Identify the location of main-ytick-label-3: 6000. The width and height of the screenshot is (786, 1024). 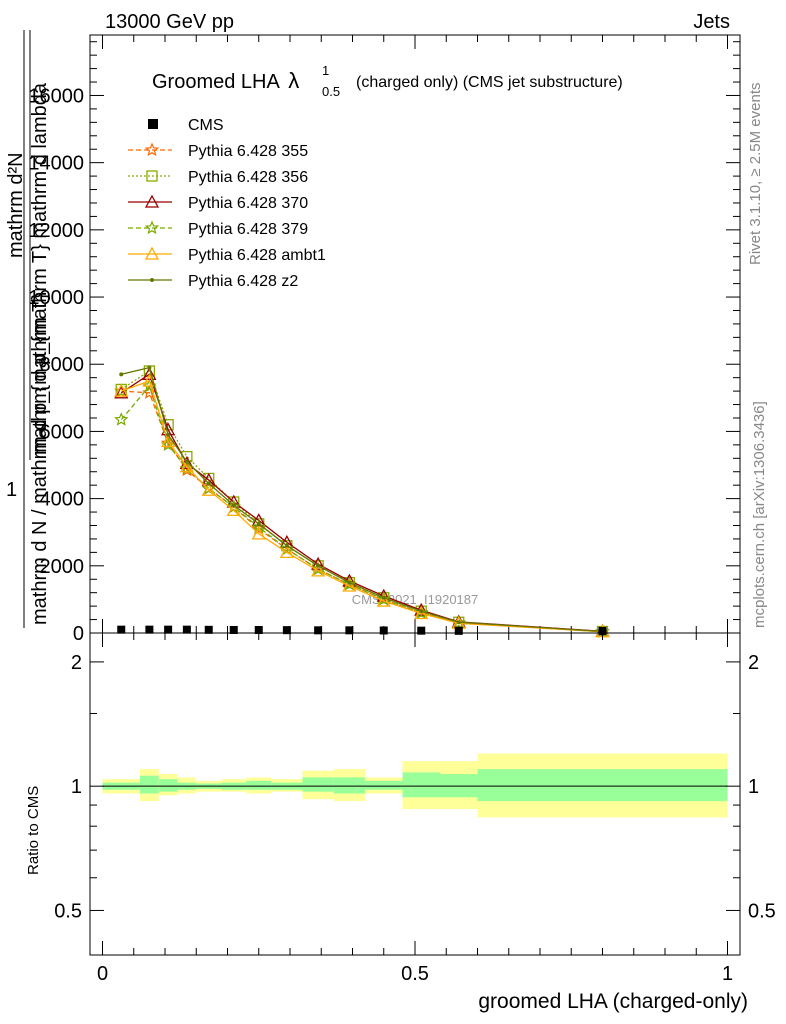
(62, 432).